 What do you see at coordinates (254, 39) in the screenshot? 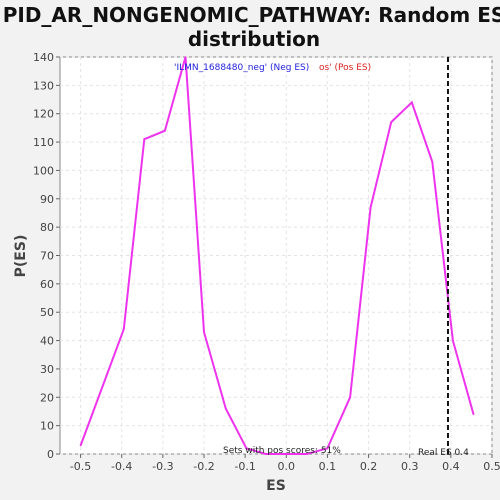
I see `chart-title-line2: distribution` at bounding box center [254, 39].